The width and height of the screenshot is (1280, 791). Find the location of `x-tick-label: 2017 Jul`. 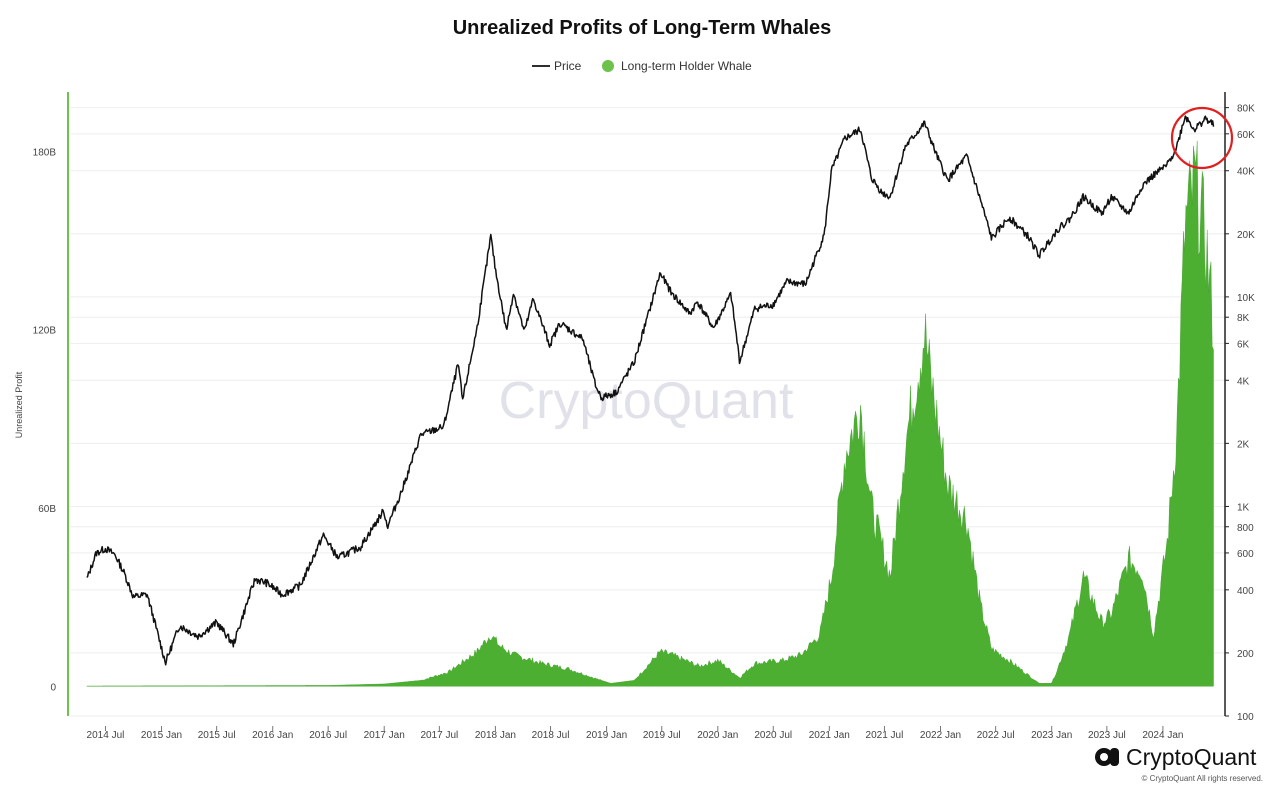

x-tick-label: 2017 Jul is located at coordinates (439, 735).